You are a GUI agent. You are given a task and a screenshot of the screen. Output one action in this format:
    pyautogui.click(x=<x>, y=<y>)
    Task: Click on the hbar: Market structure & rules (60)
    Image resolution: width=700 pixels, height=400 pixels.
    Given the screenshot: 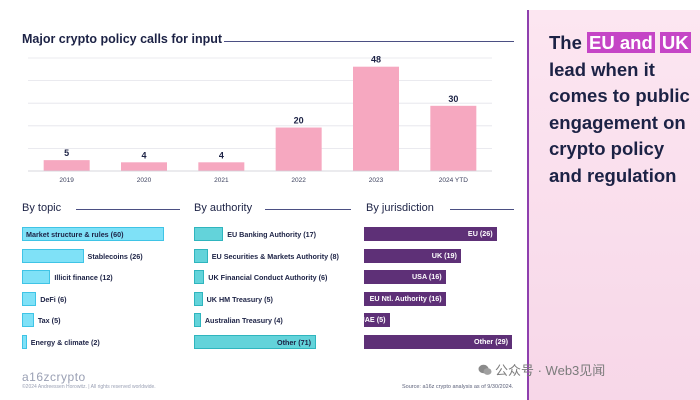 What is the action you would take?
    pyautogui.click(x=93, y=234)
    